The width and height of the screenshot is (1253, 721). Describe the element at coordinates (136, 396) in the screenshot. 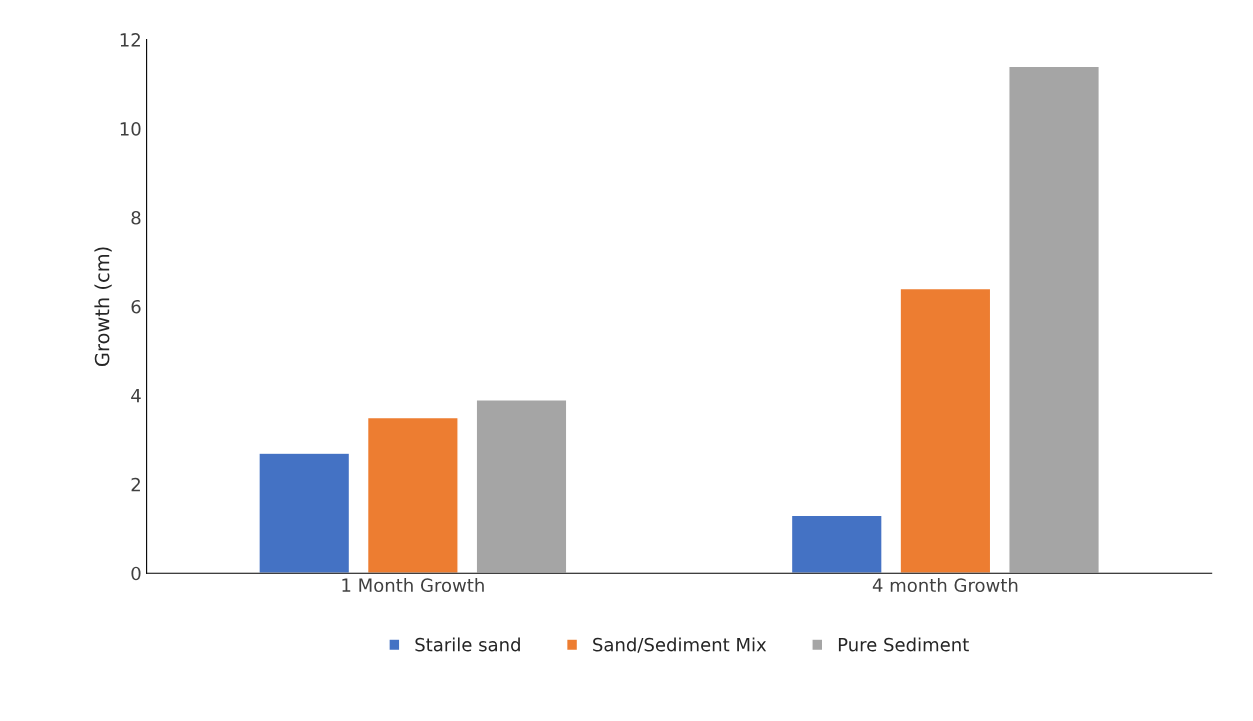

I see `y-tick-label: 4` at that location.